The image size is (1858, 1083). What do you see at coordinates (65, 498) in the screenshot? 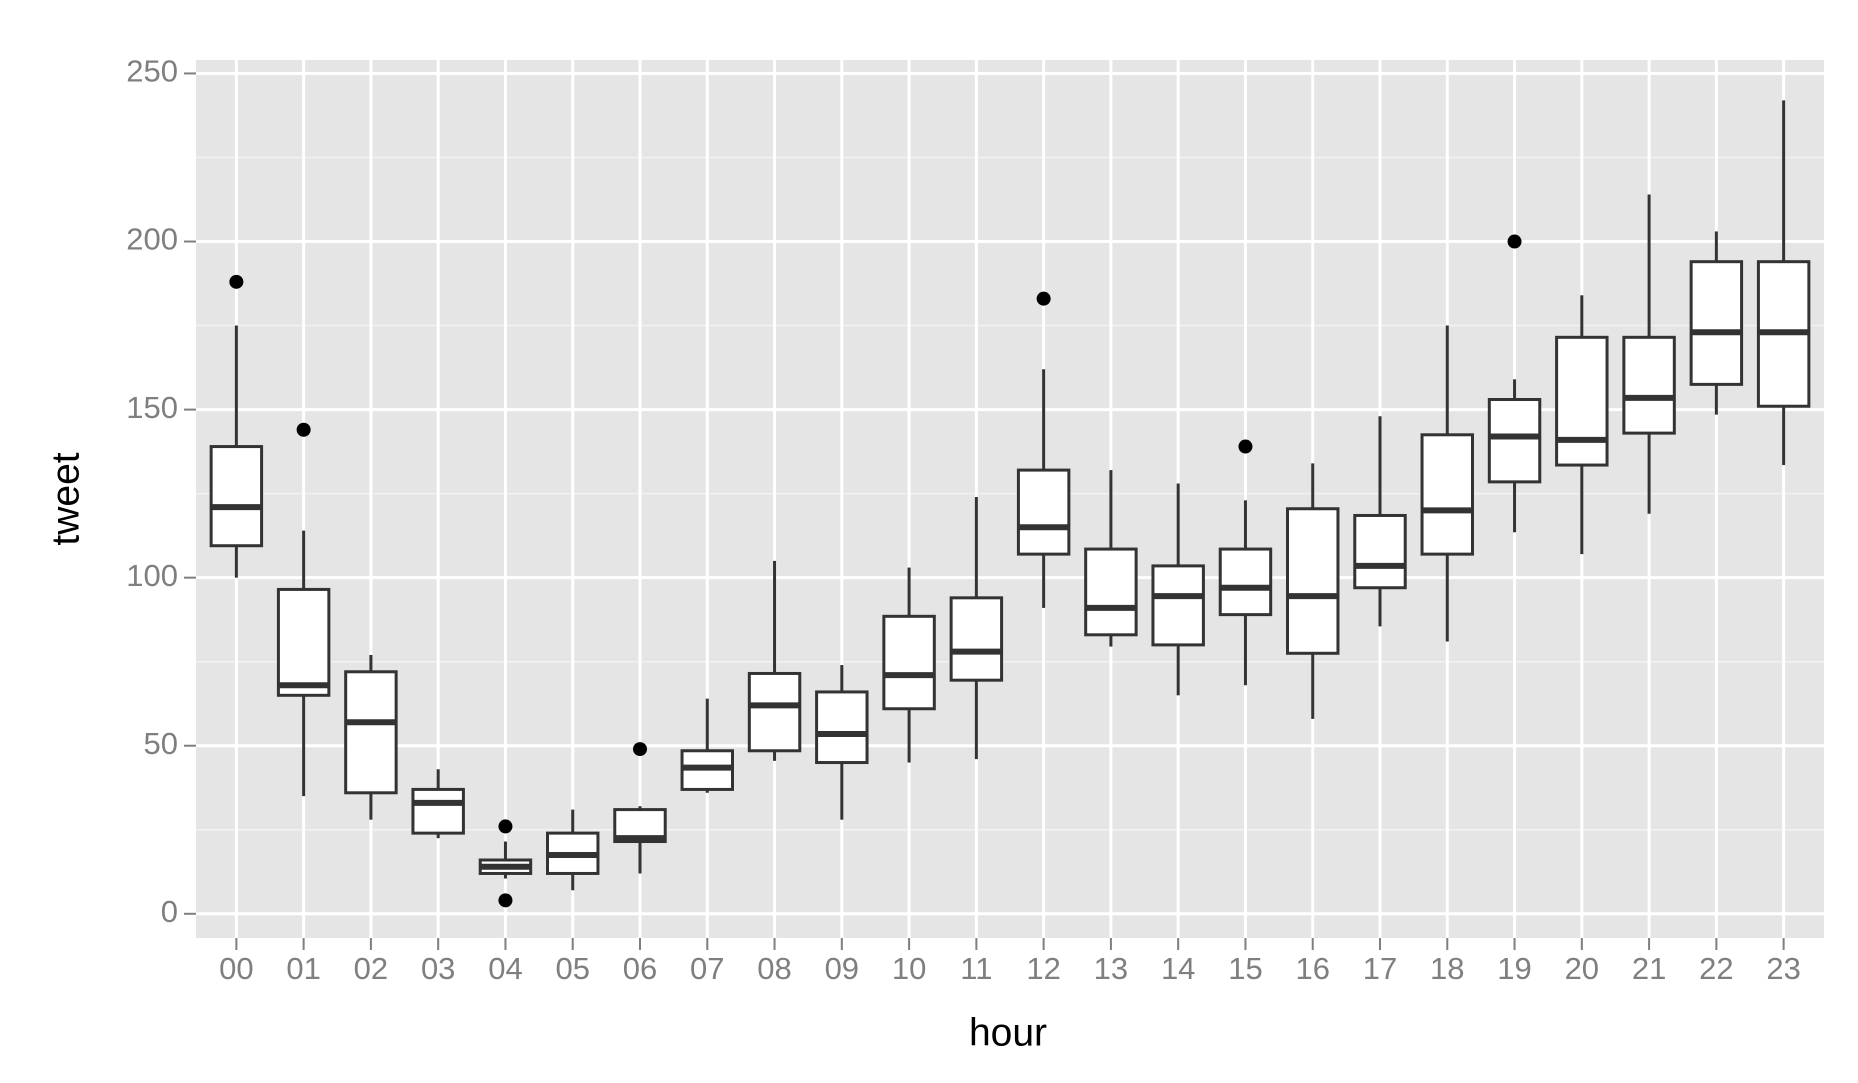
I see `y-axis-title: tweet` at bounding box center [65, 498].